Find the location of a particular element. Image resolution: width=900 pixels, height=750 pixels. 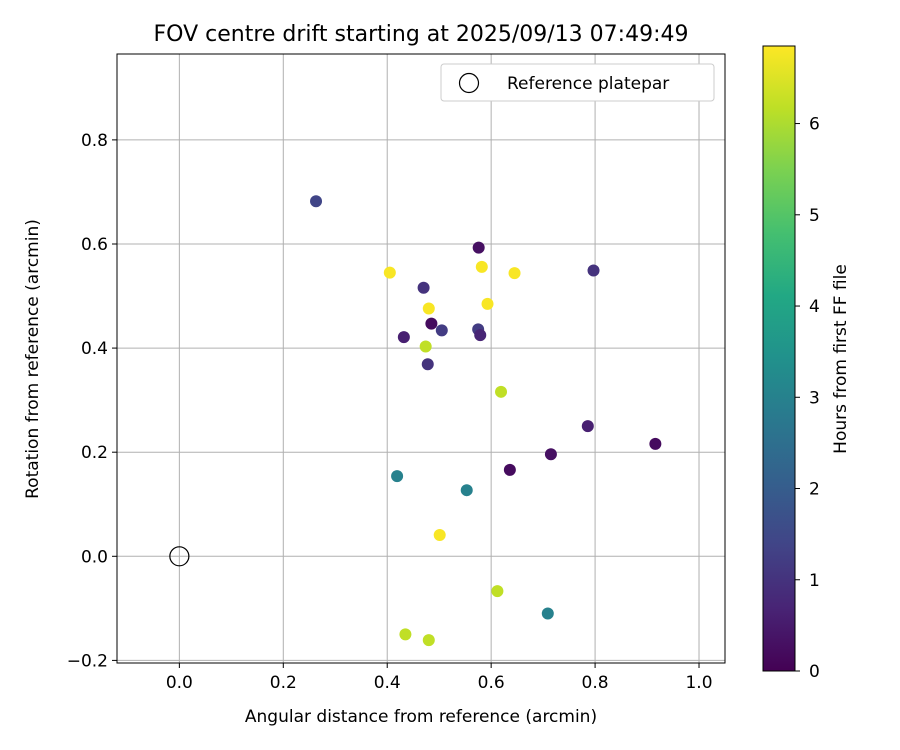

y-tick-label: 0.6 is located at coordinates (94, 245).